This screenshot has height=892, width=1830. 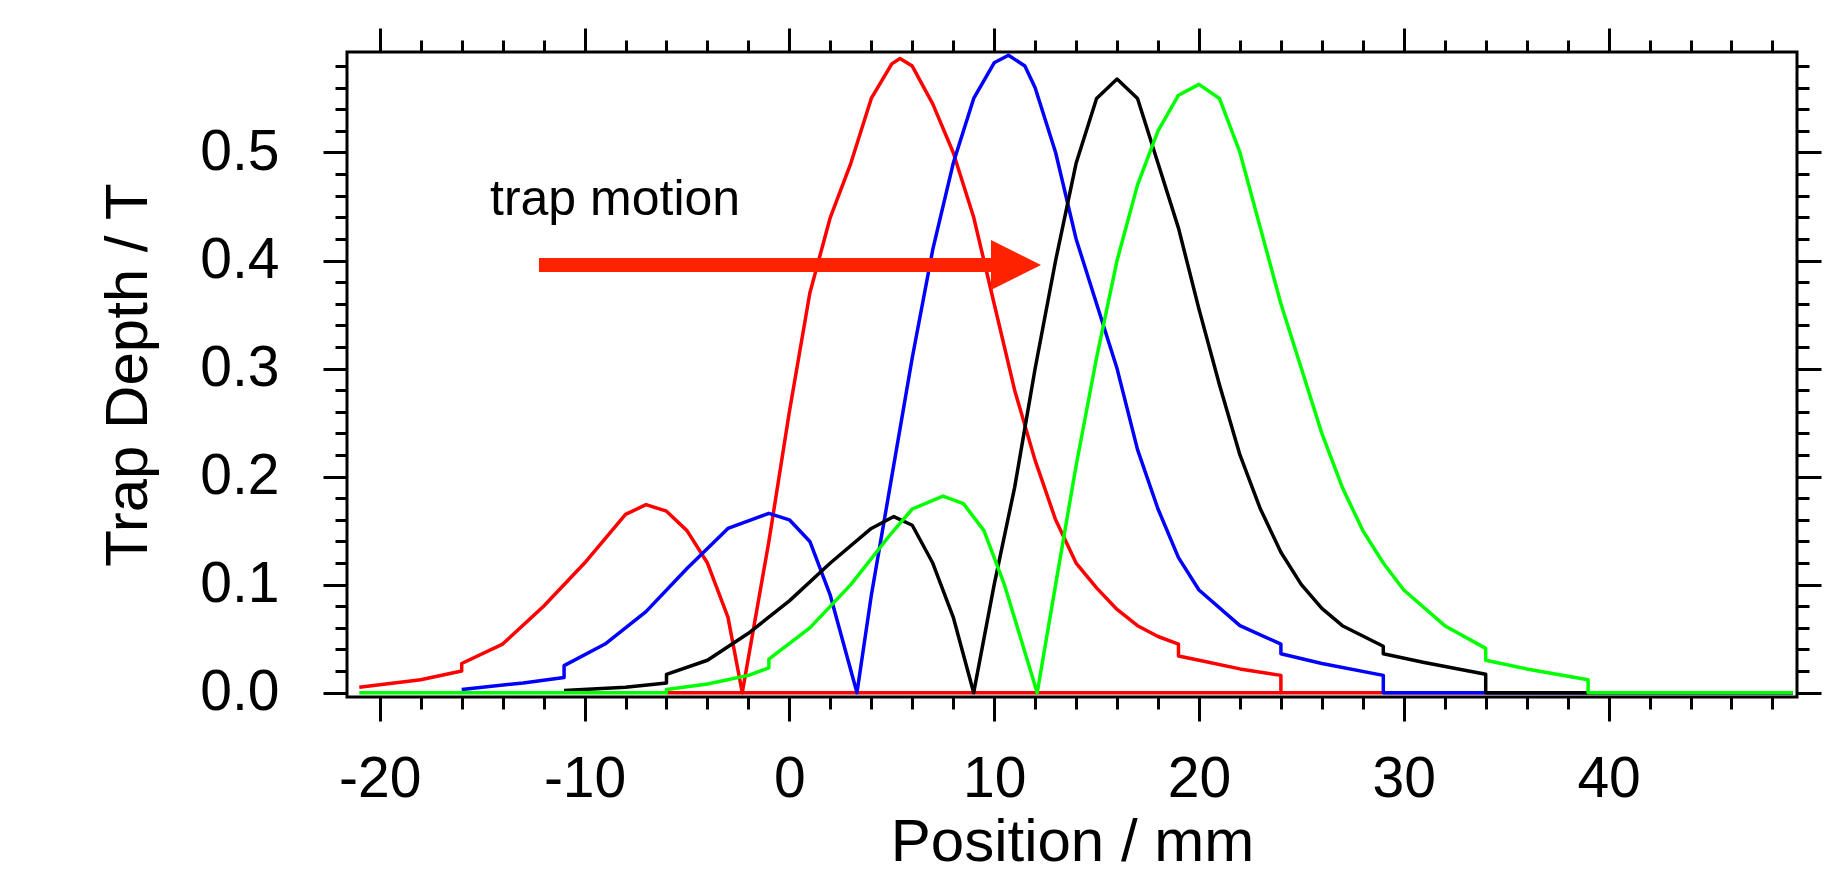 What do you see at coordinates (240, 582) in the screenshot?
I see `y-tick-label: 0.1` at bounding box center [240, 582].